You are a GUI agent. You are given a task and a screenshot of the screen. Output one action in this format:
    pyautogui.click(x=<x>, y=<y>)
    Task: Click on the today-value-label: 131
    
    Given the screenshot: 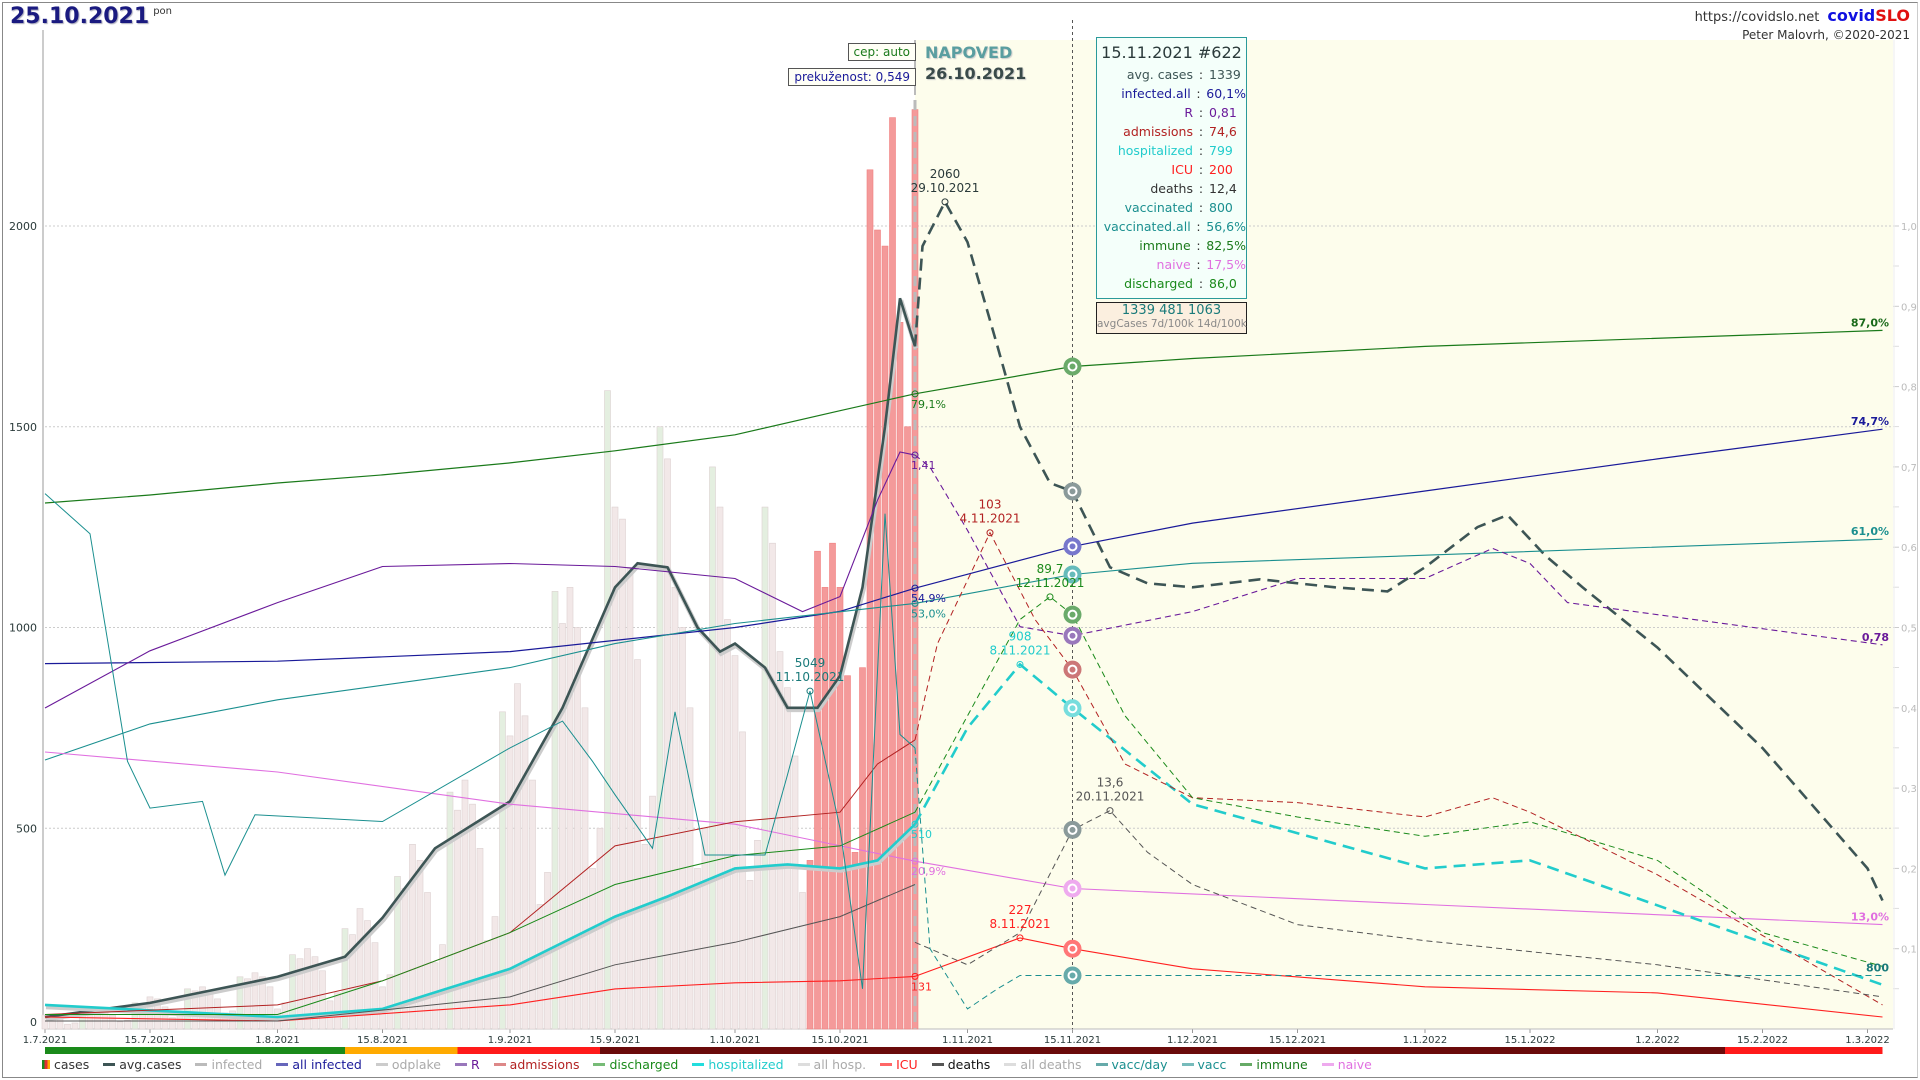 What is the action you would take?
    pyautogui.click(x=921, y=986)
    